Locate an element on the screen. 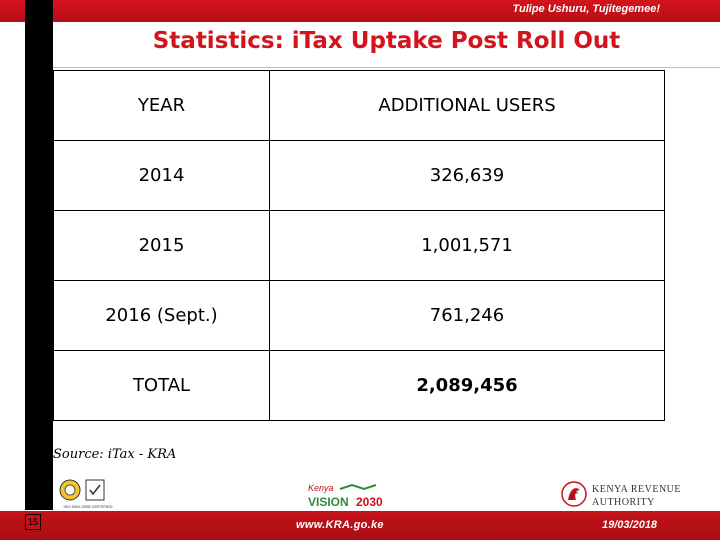  kra-logo: KENYA REVENUE AUTHORITY is located at coordinates (621, 494).